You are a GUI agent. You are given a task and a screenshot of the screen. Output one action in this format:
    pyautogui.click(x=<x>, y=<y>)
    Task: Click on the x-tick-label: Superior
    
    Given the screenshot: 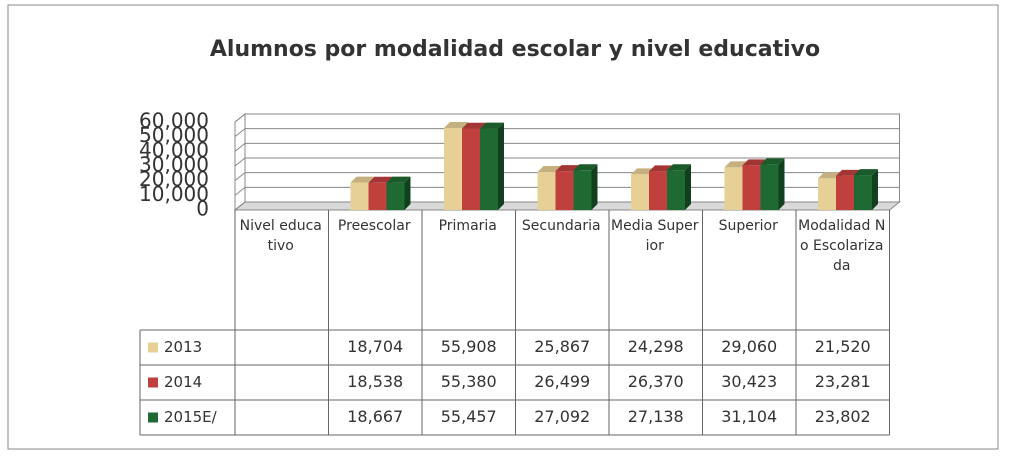 What is the action you would take?
    pyautogui.click(x=748, y=226)
    